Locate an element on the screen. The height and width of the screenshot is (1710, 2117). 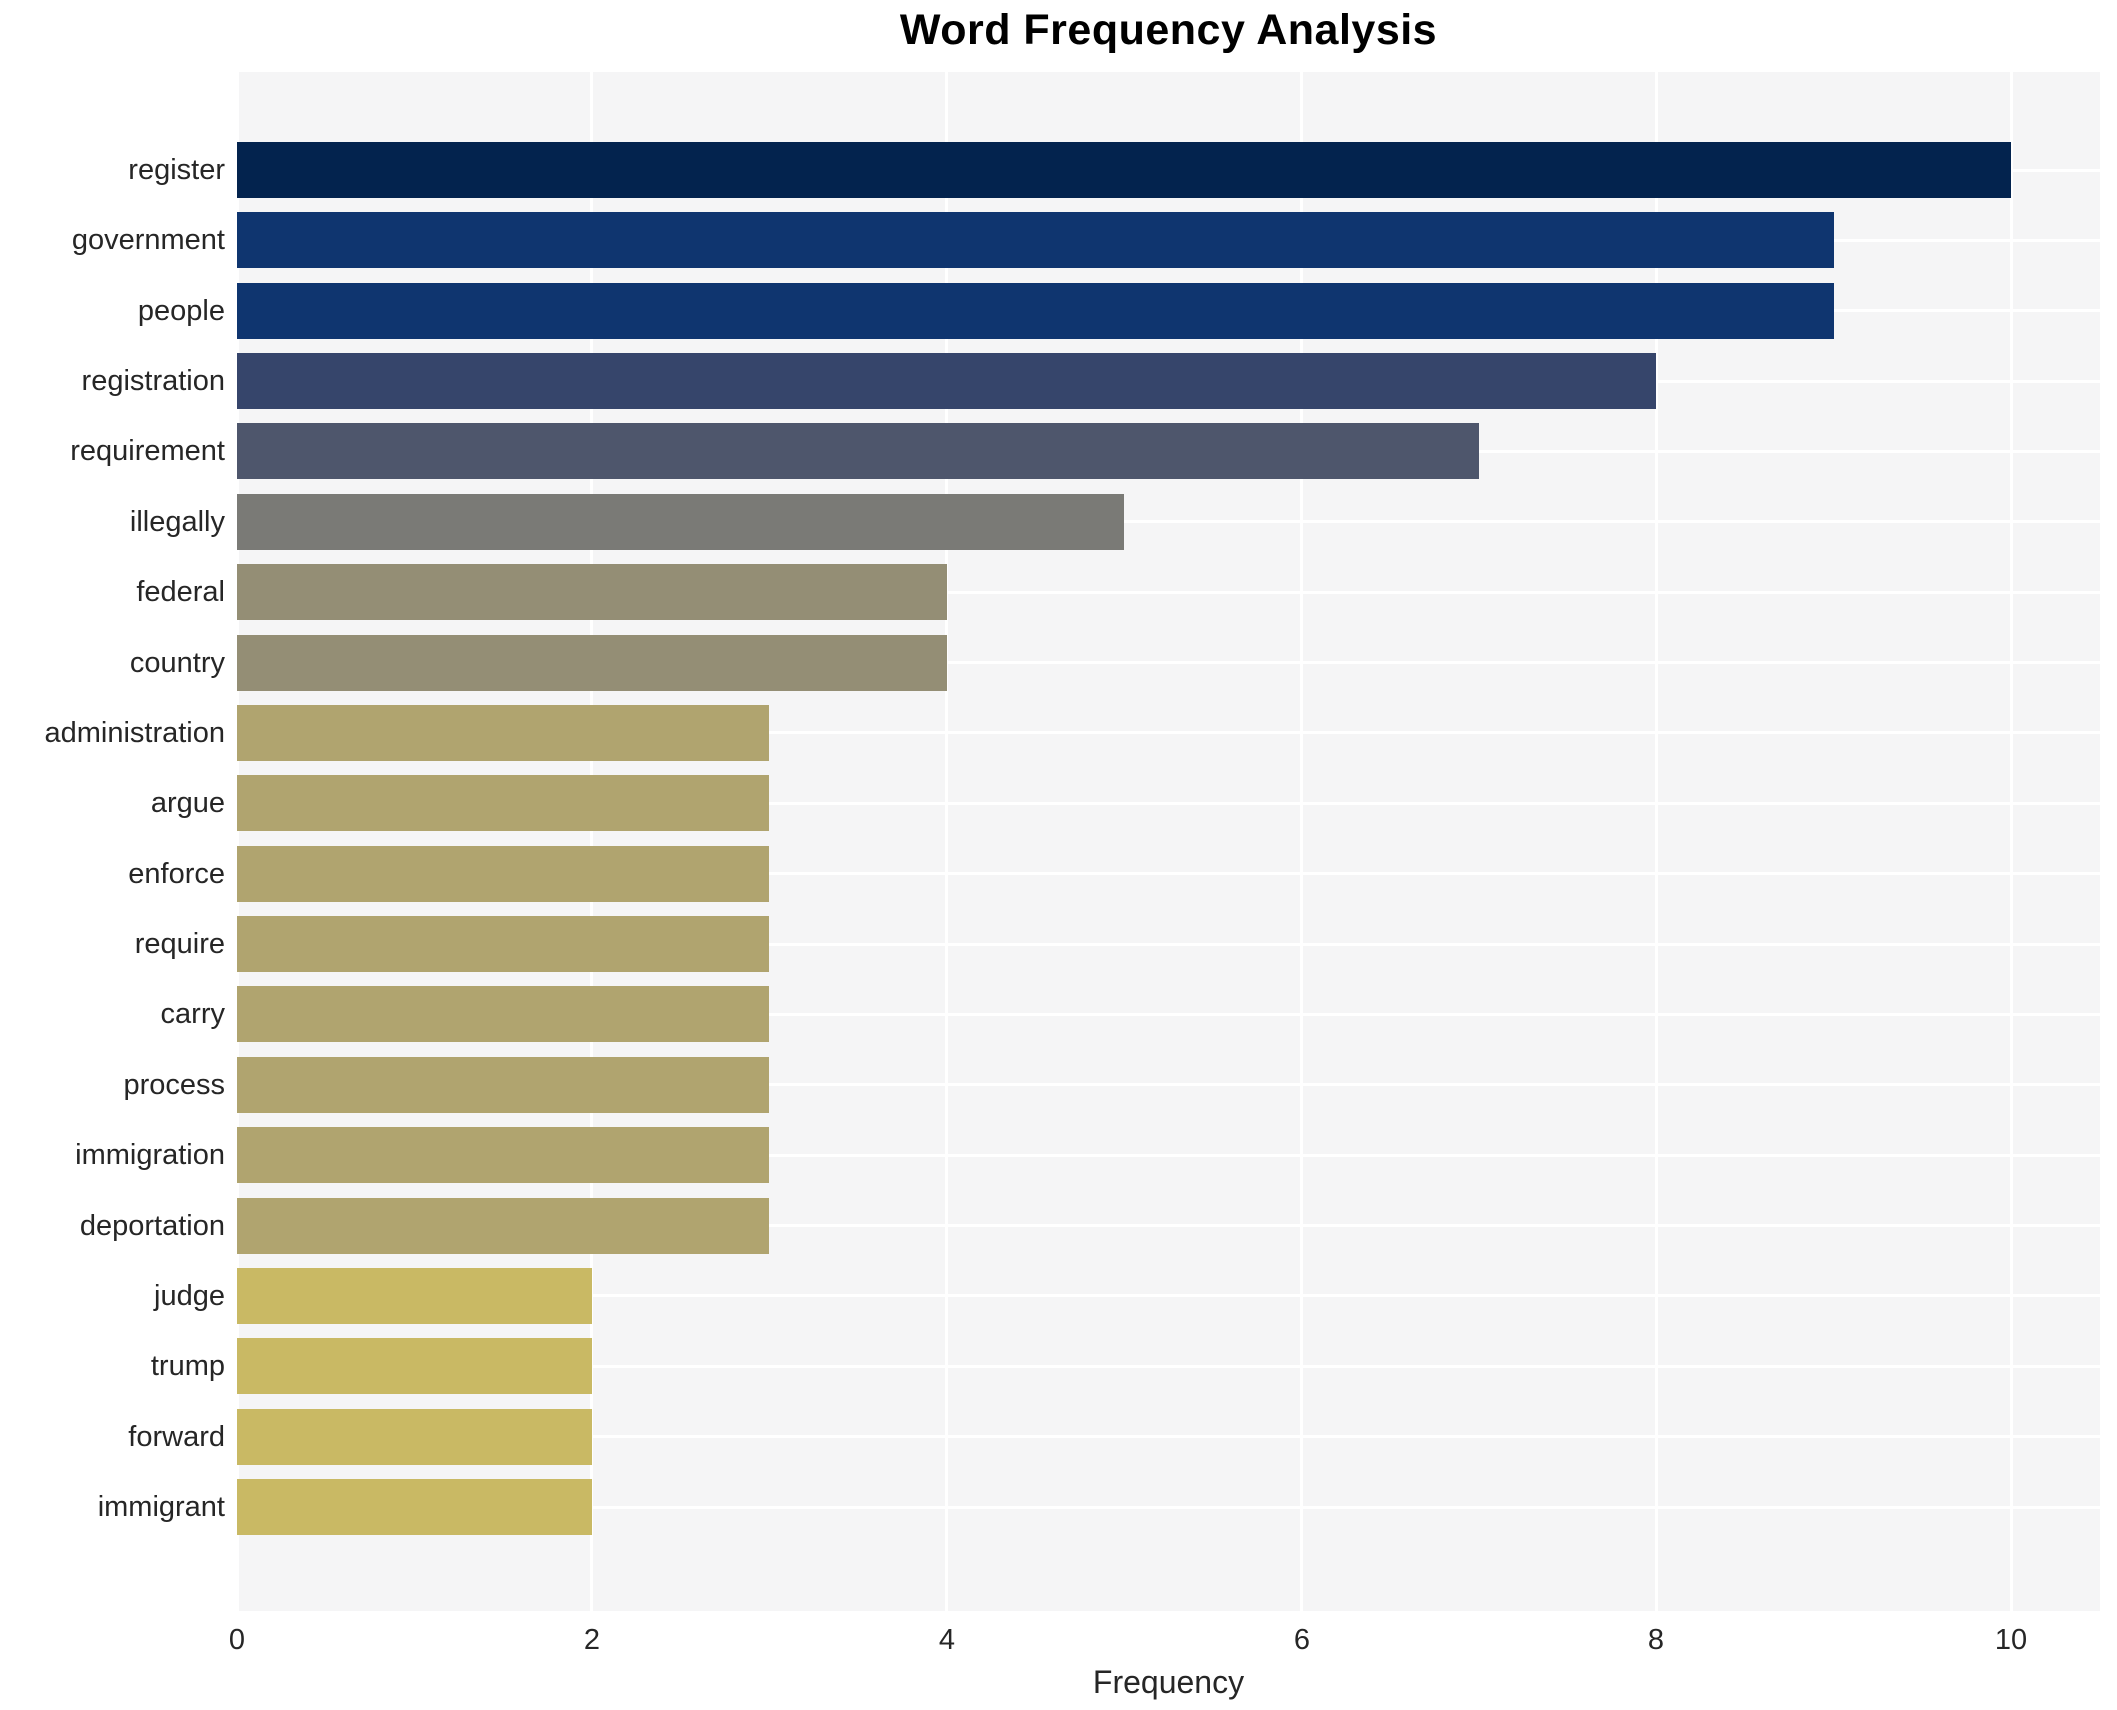
bar-carry is located at coordinates (503, 1014).